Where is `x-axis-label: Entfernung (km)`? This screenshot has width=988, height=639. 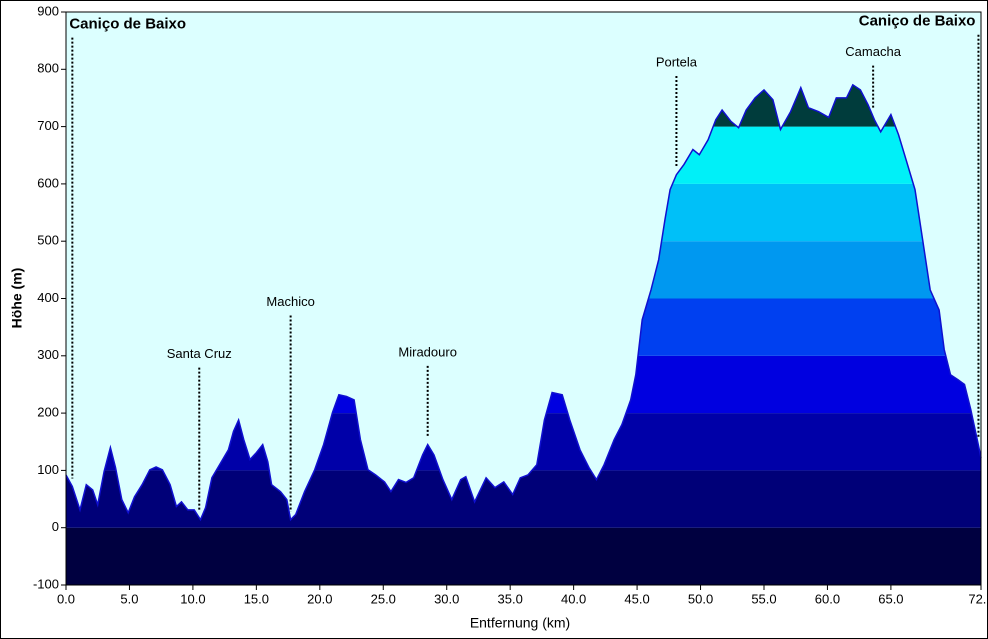 x-axis-label: Entfernung (km) is located at coordinates (520, 623).